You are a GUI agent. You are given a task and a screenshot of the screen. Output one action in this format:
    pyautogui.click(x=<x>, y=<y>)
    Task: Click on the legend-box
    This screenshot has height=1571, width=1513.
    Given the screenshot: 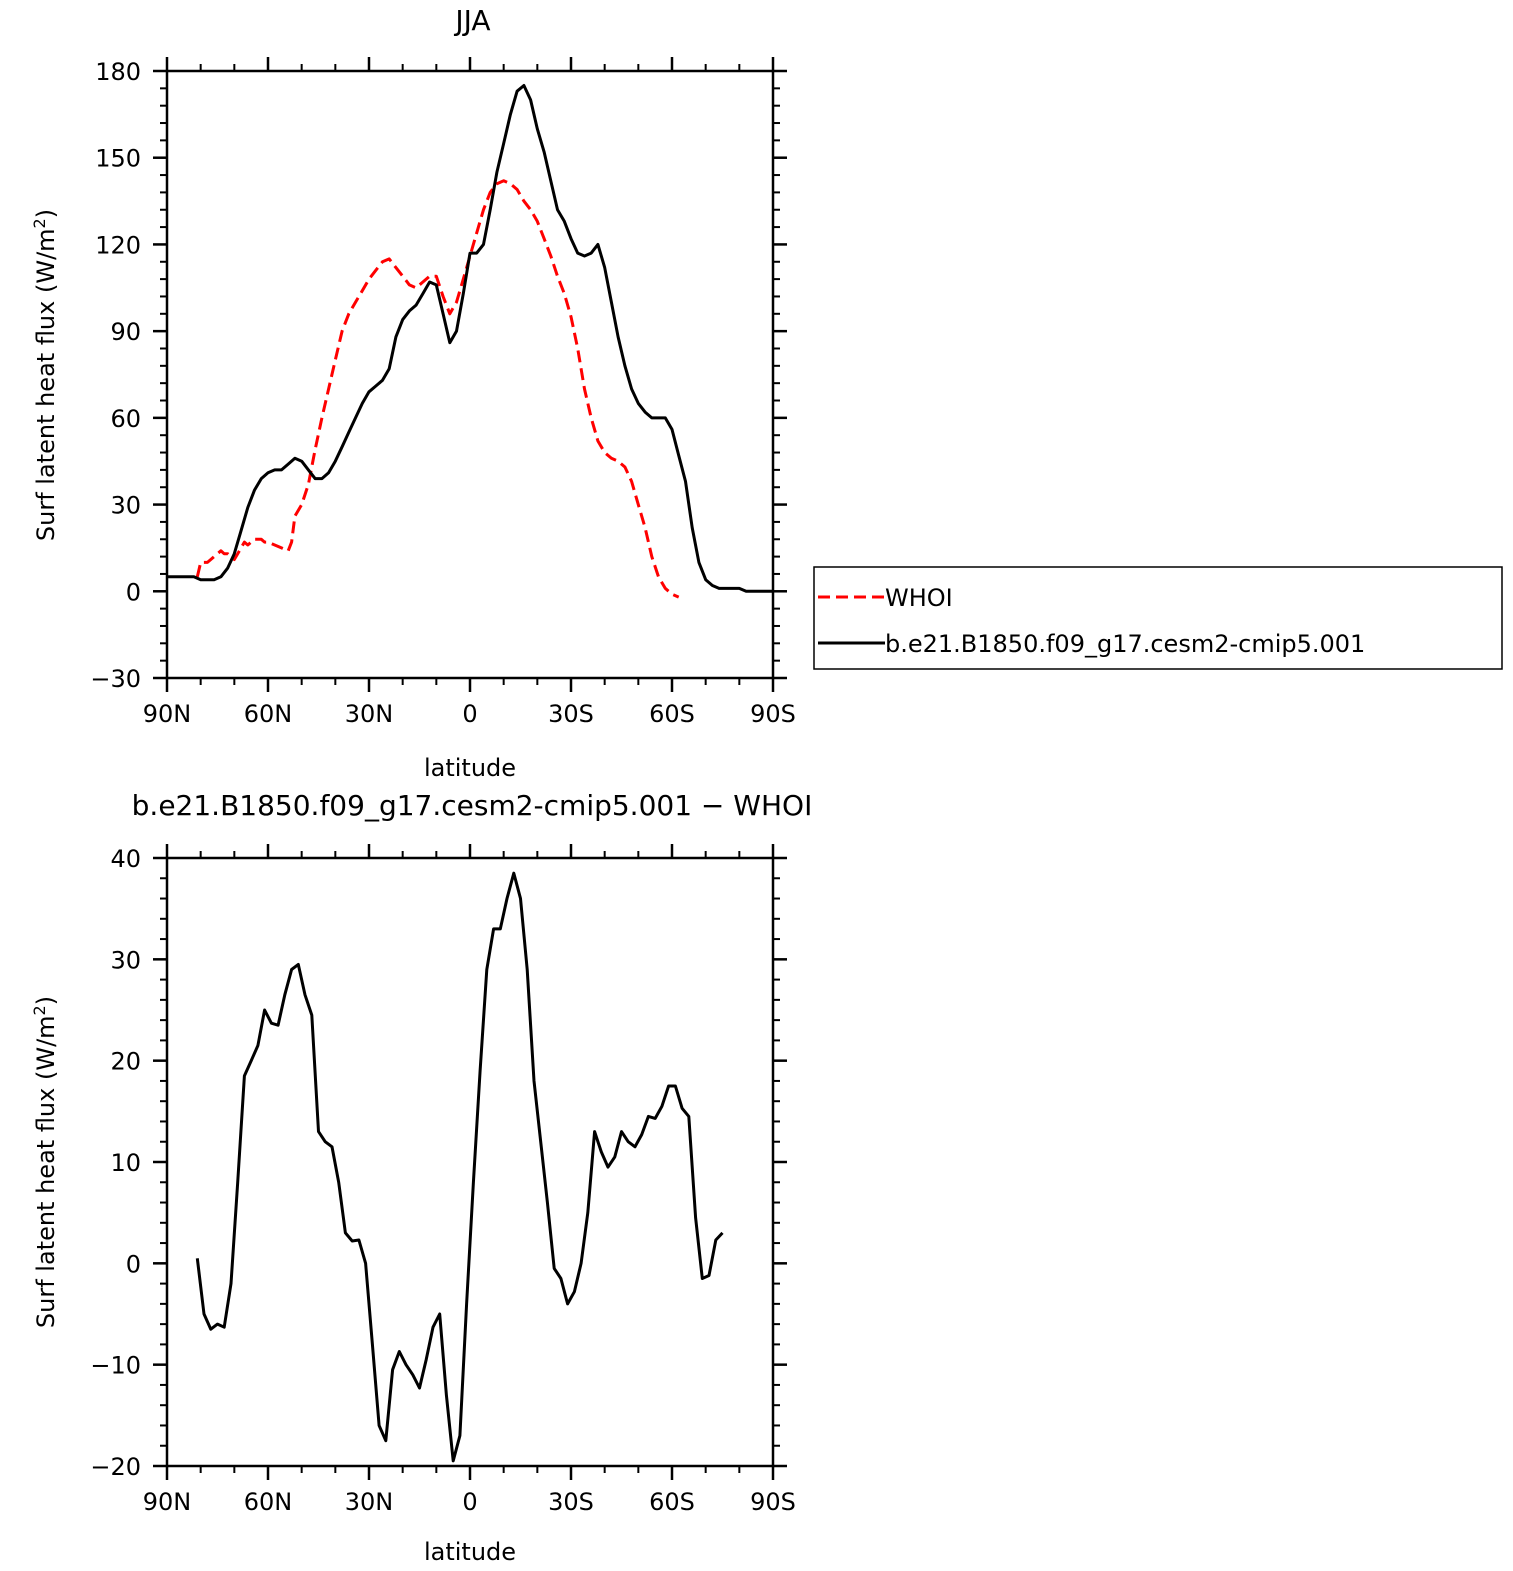 What is the action you would take?
    pyautogui.click(x=1158, y=618)
    